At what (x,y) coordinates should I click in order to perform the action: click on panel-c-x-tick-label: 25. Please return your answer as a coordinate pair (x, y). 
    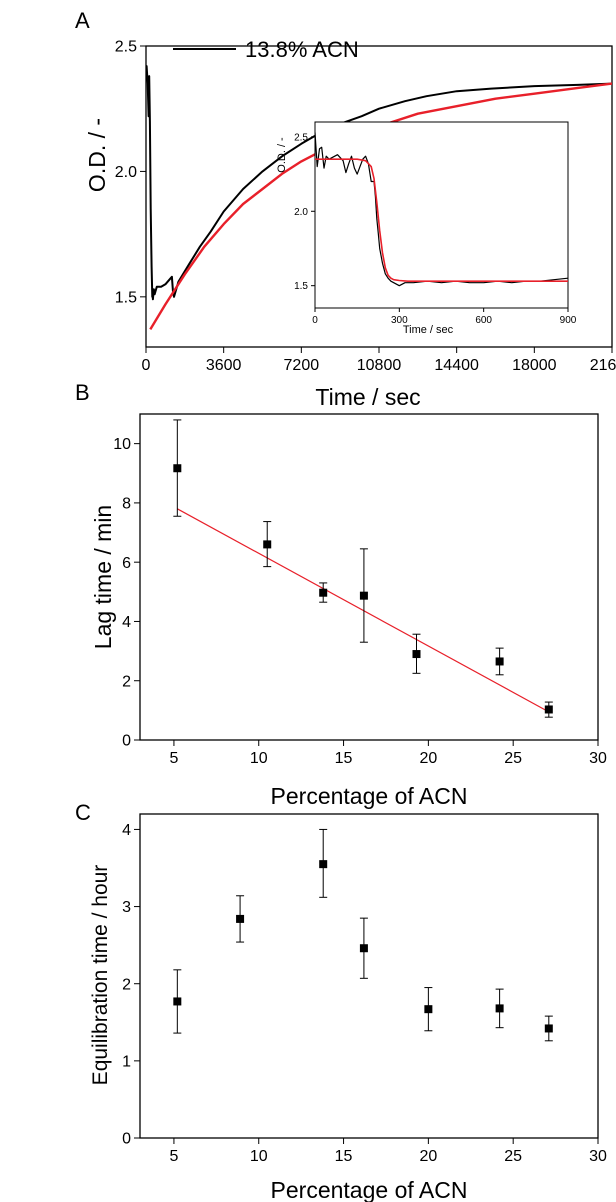
    Looking at the image, I should click on (513, 1156).